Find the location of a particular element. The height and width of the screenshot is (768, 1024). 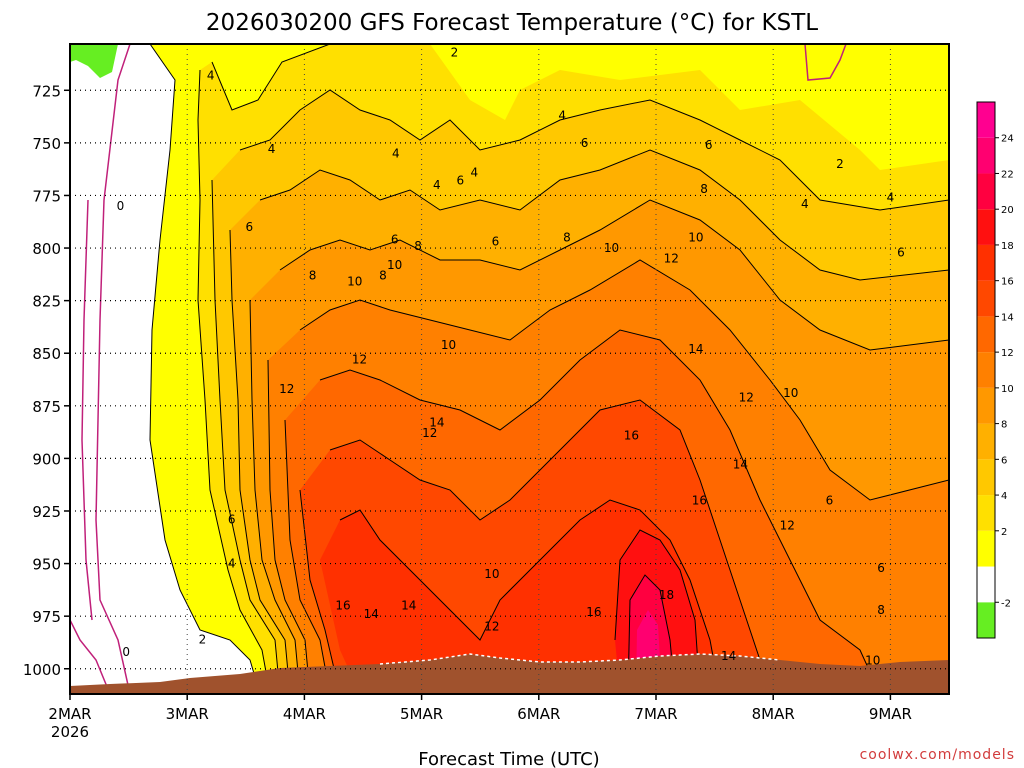

terrain is located at coordinates (509, 674).